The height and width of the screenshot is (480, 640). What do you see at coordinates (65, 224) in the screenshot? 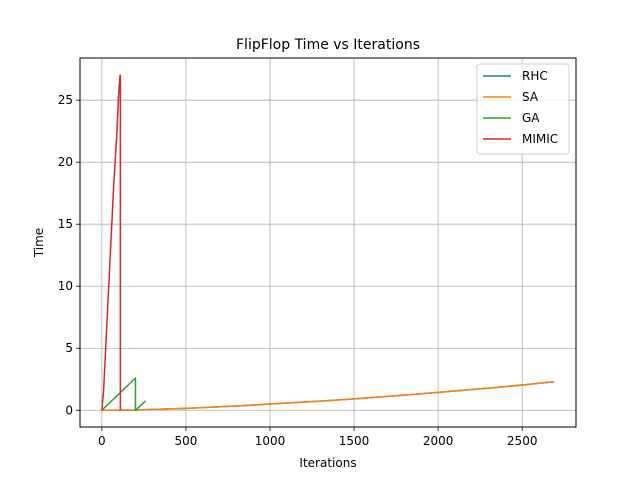
I see `y-tick-label: 15` at bounding box center [65, 224].